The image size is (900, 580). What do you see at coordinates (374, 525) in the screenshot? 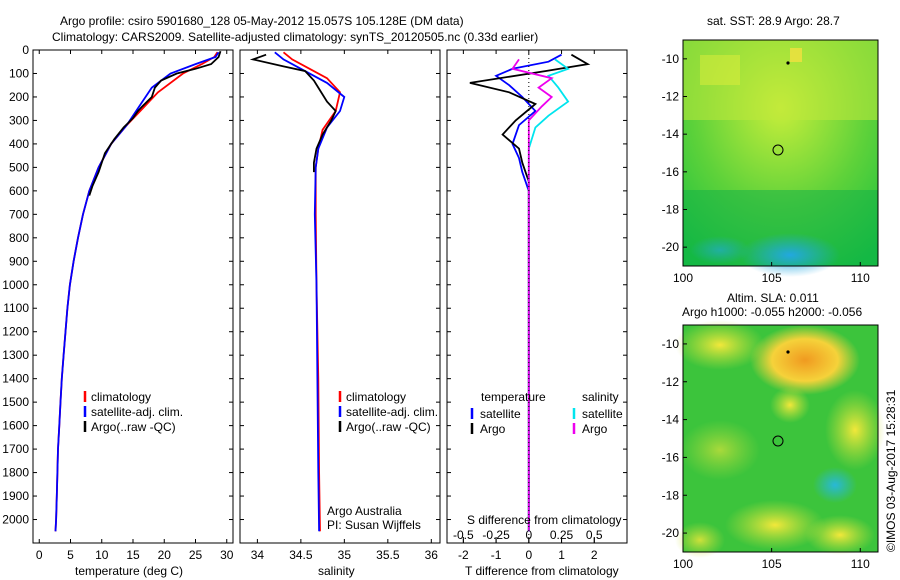
I see `credit-line: PI: Susan Wijffels` at bounding box center [374, 525].